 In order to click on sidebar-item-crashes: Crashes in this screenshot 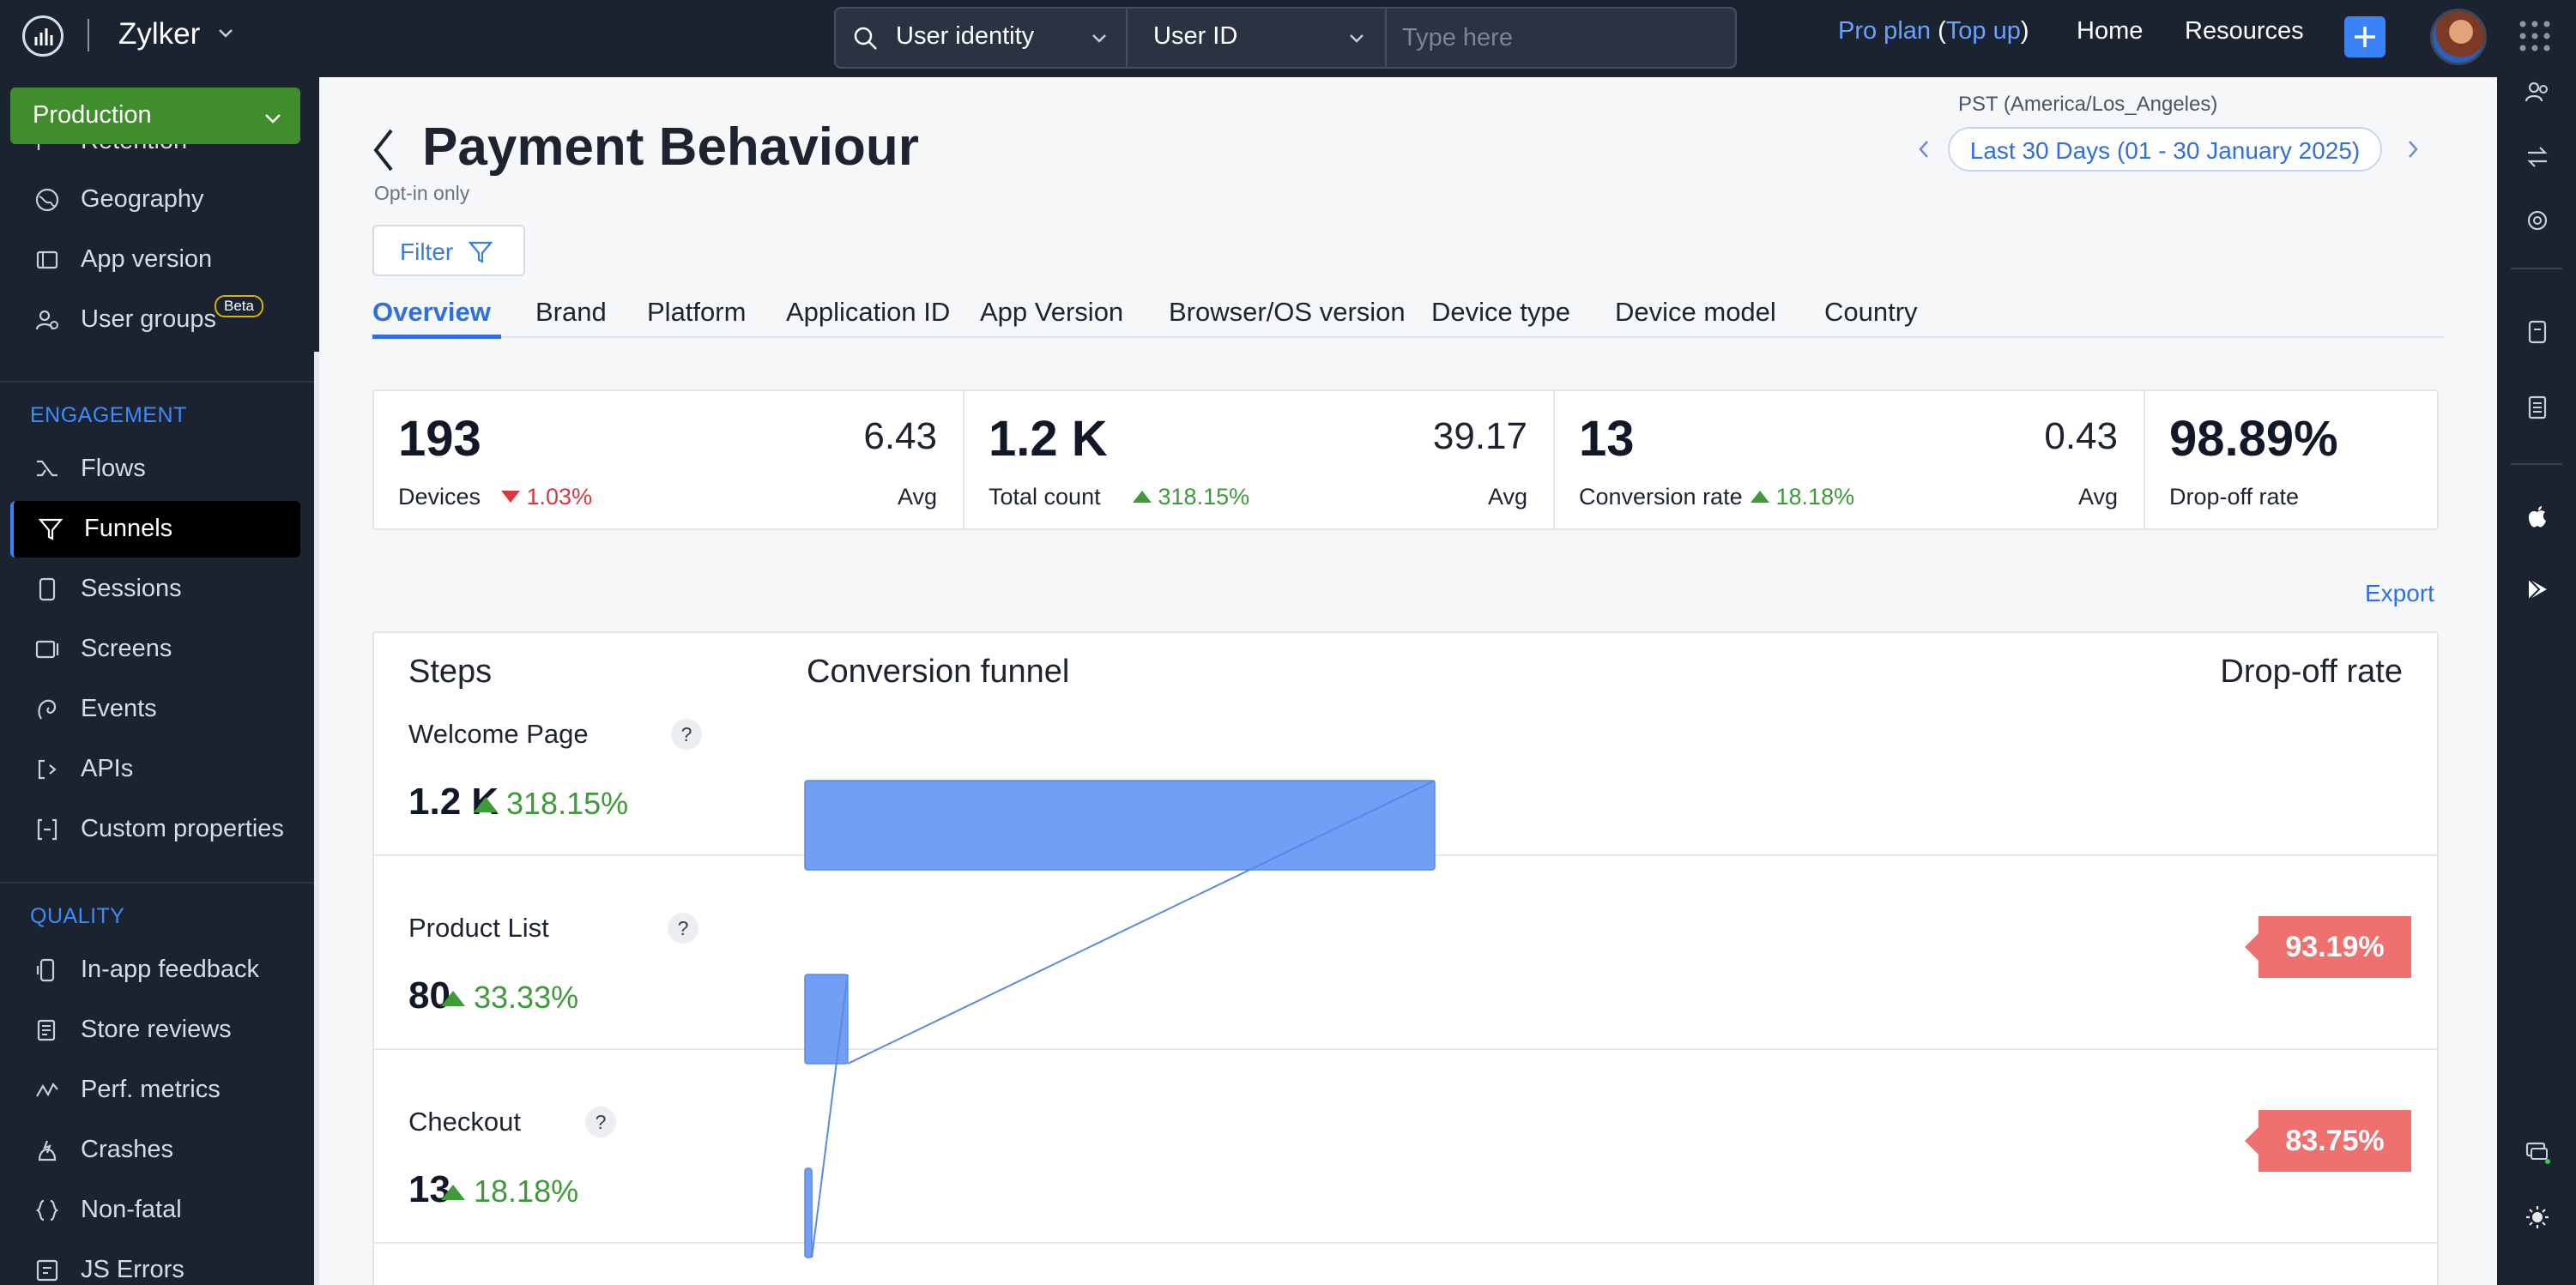, I will do `click(155, 1150)`.